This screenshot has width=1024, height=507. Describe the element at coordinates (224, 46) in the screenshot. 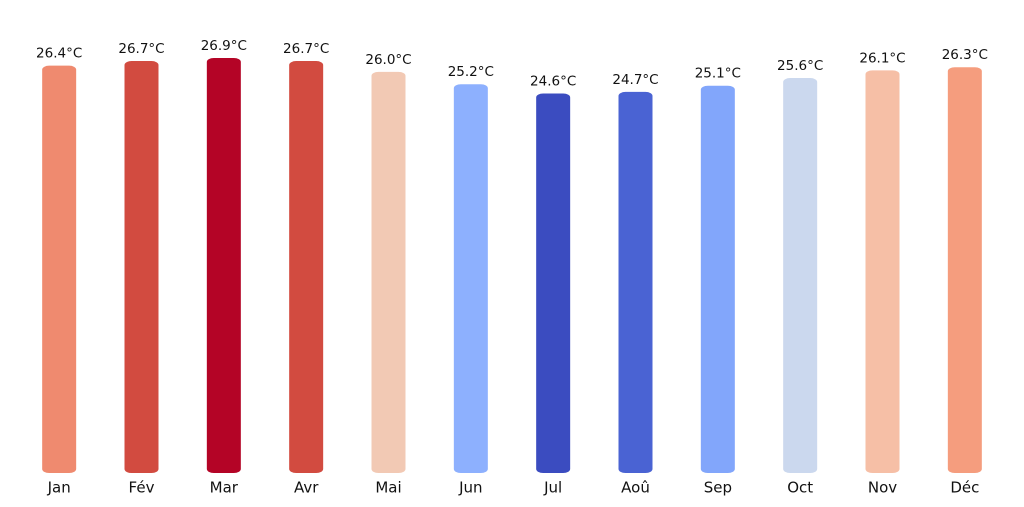

I see `value-label: 26.9°C` at that location.